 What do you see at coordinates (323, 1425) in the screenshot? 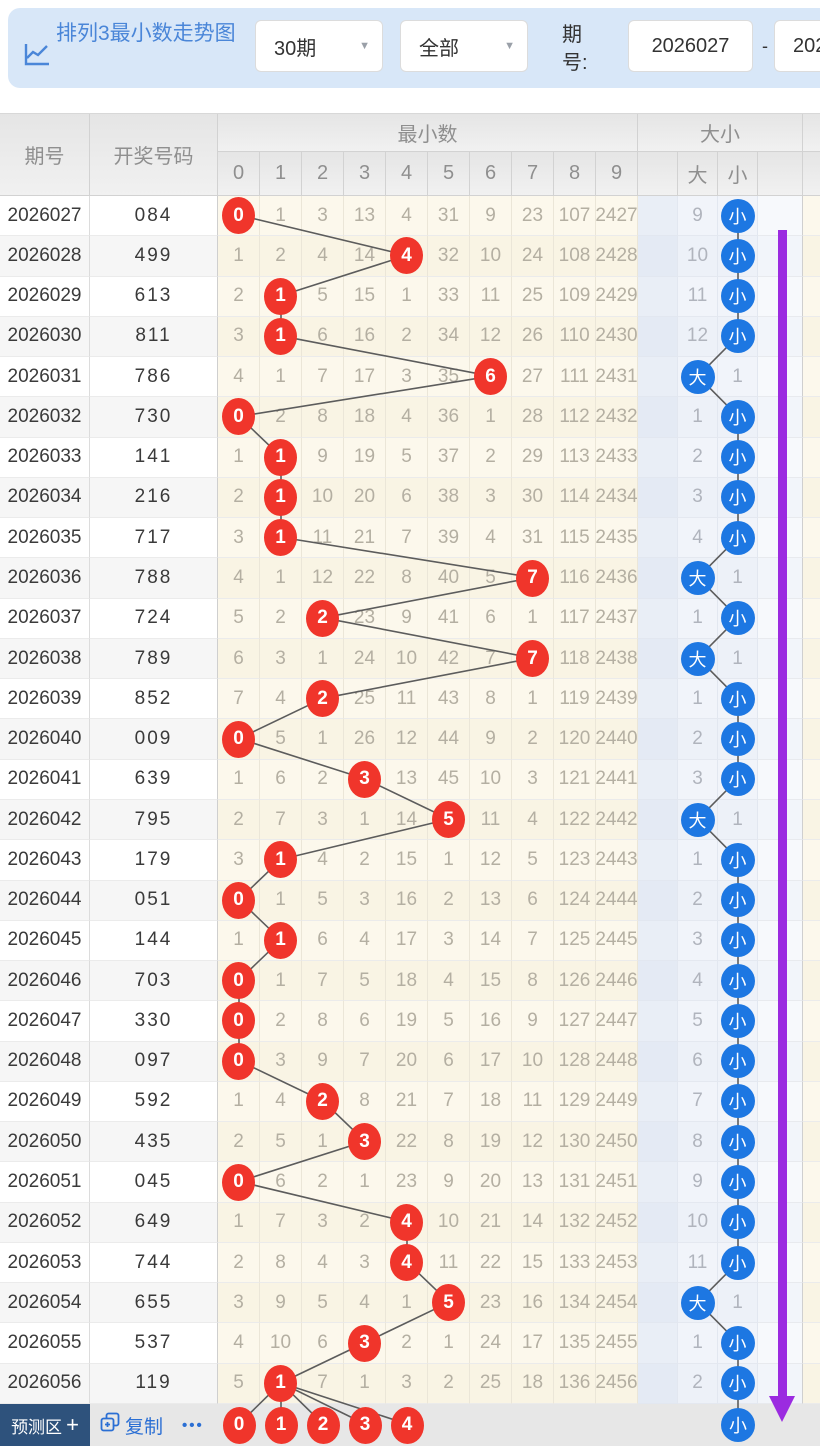
I see `prediction-digit-marker: 2` at bounding box center [323, 1425].